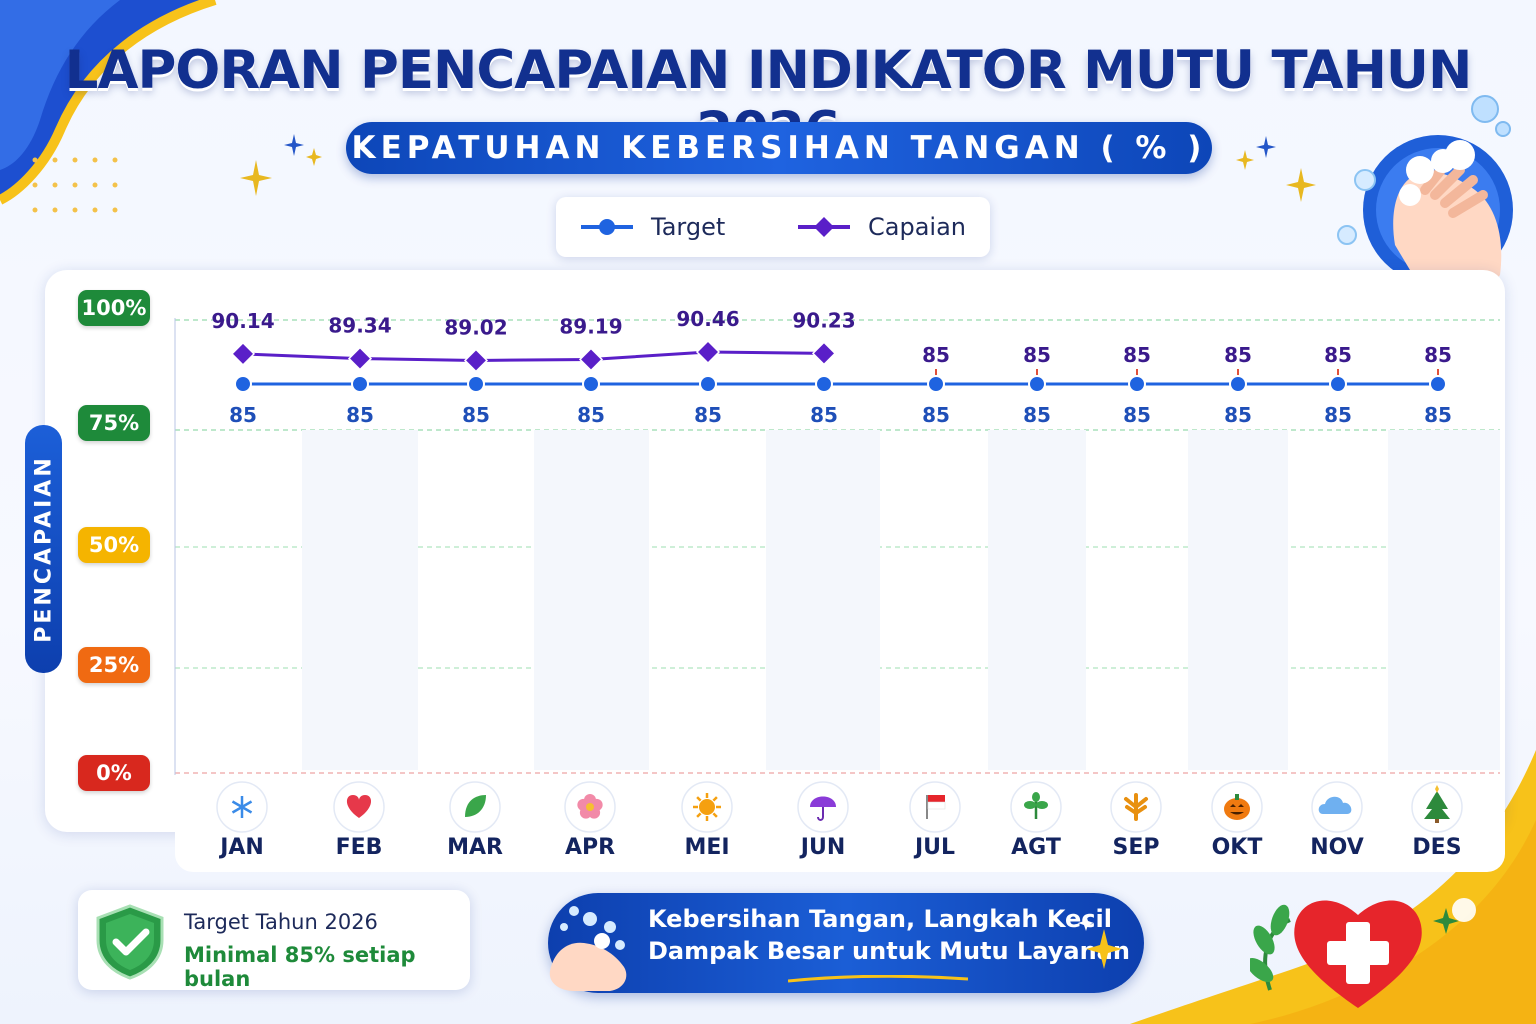 This screenshot has height=1024, width=1536. Describe the element at coordinates (241, 847) in the screenshot. I see `month-label-jan: JAN` at that location.